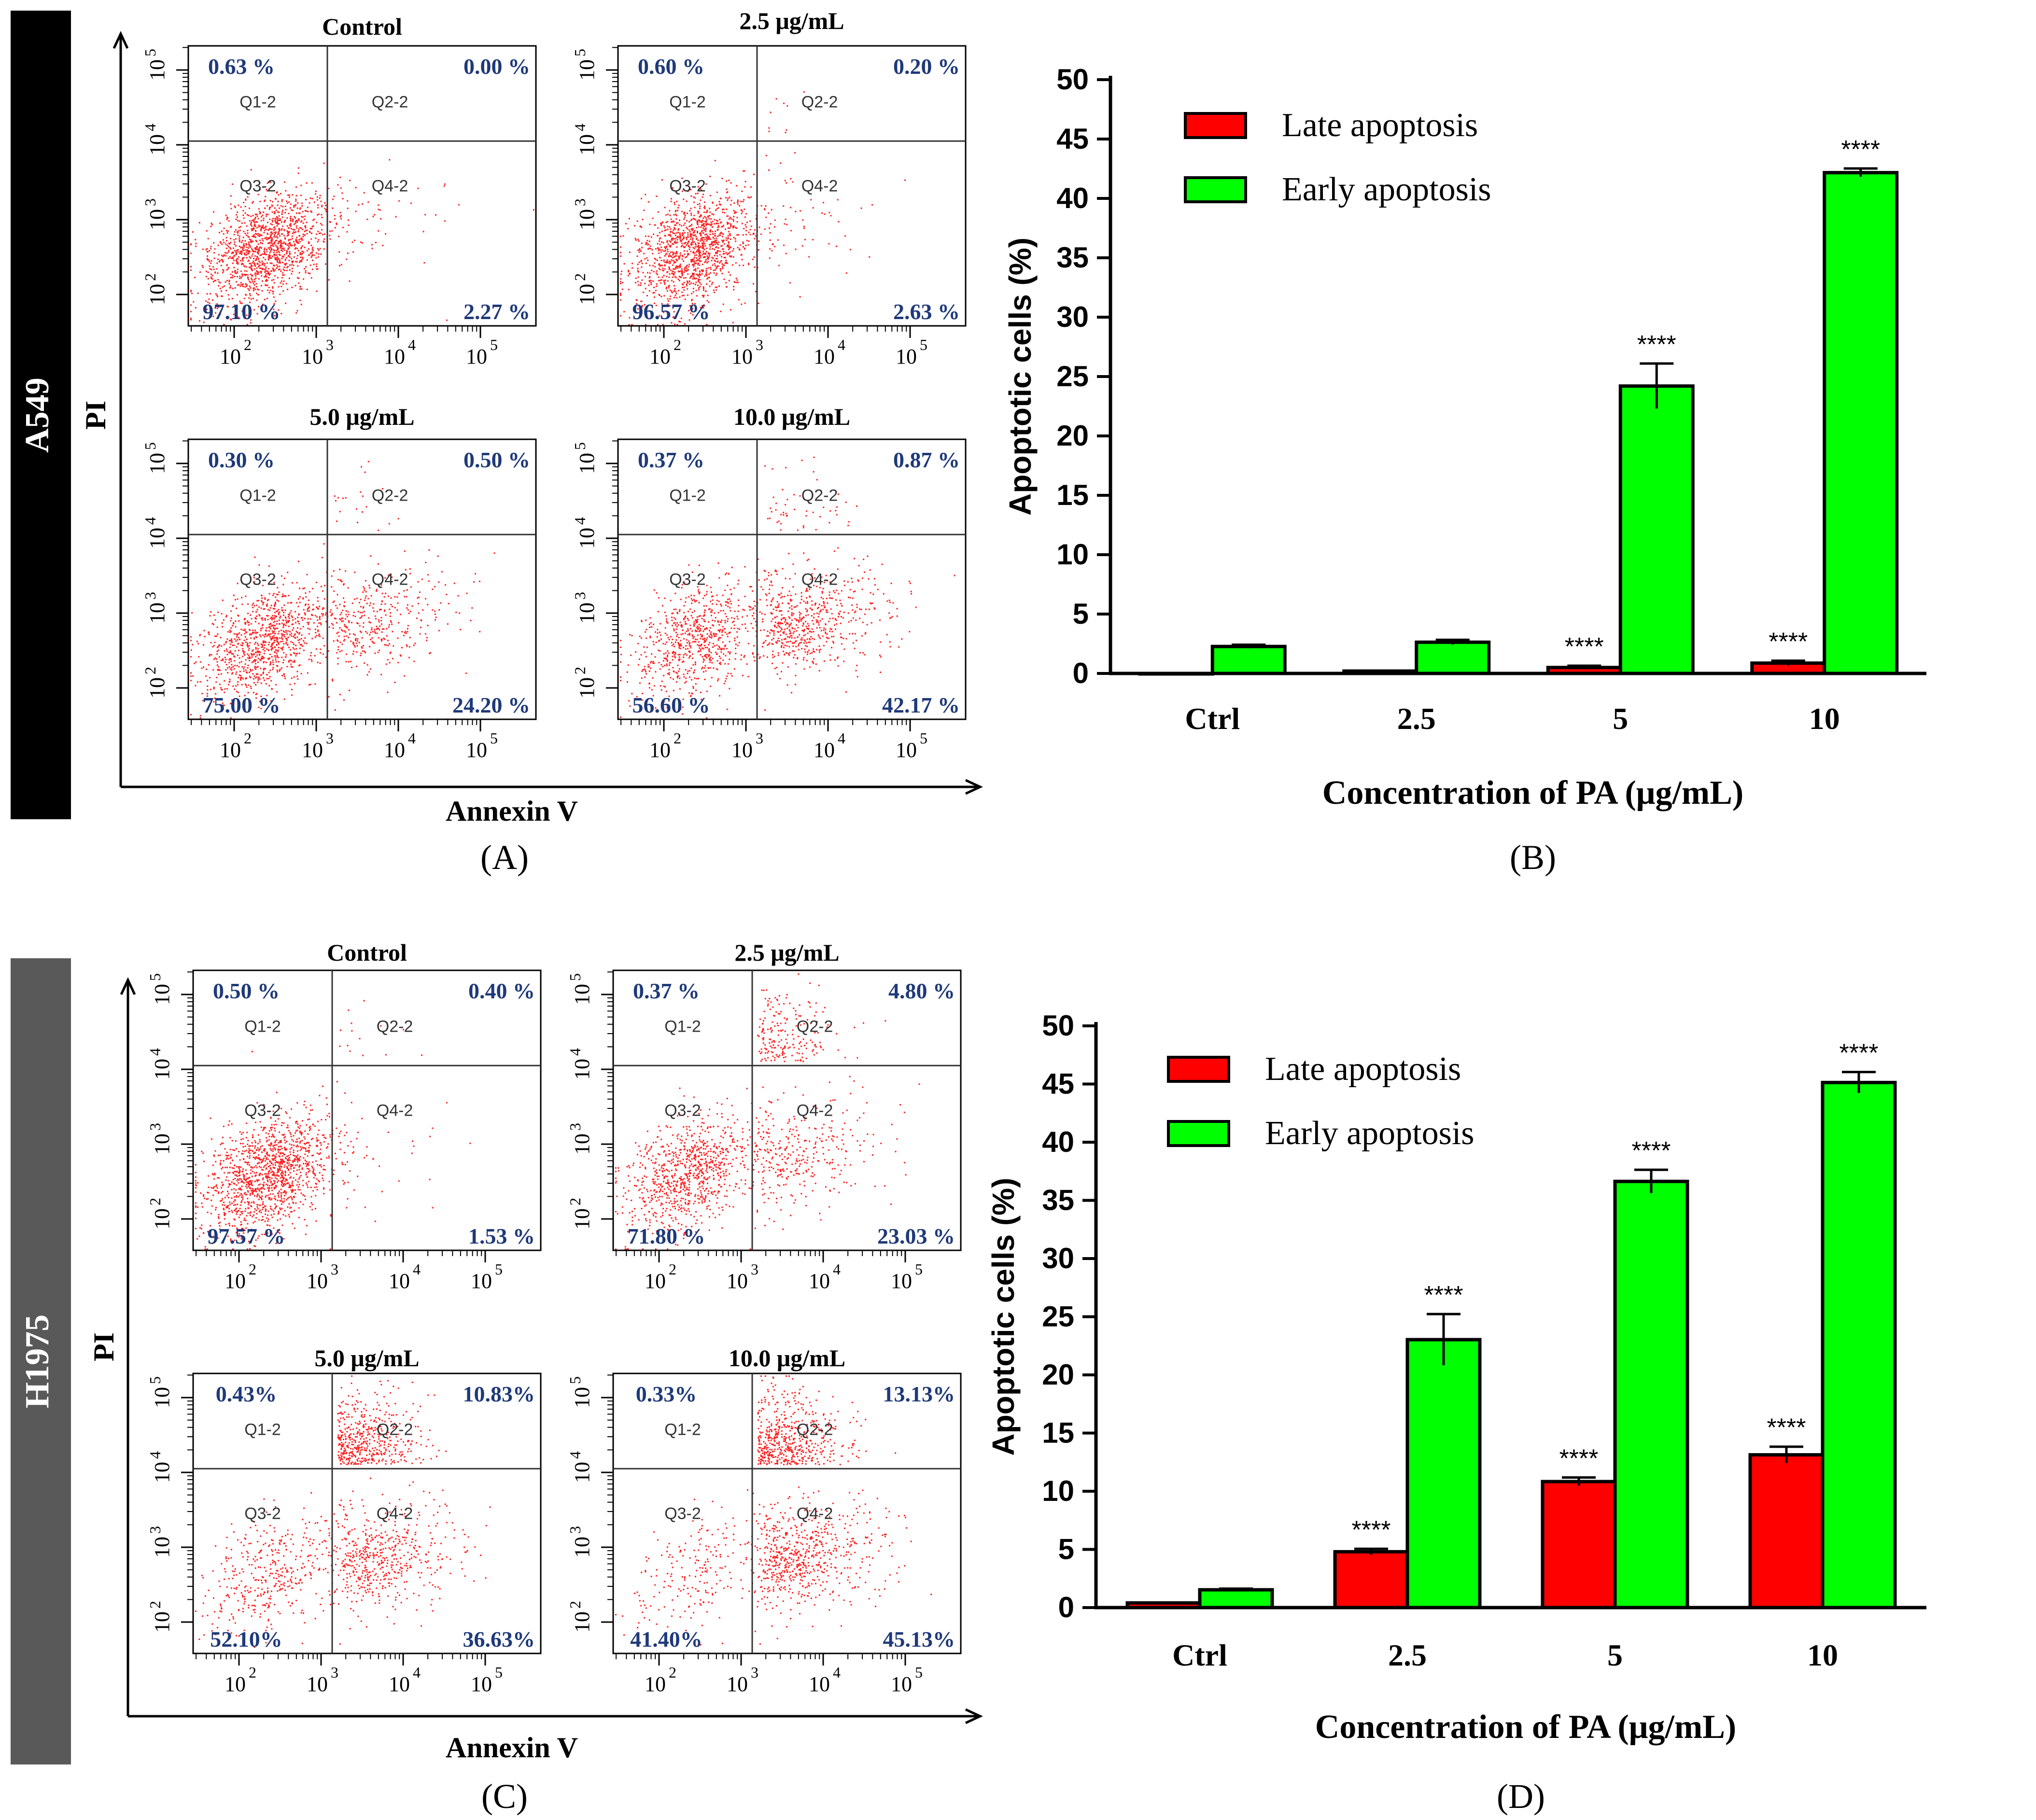  What do you see at coordinates (499, 1394) in the screenshot?
I see `quadrant-pct: 10.83%` at bounding box center [499, 1394].